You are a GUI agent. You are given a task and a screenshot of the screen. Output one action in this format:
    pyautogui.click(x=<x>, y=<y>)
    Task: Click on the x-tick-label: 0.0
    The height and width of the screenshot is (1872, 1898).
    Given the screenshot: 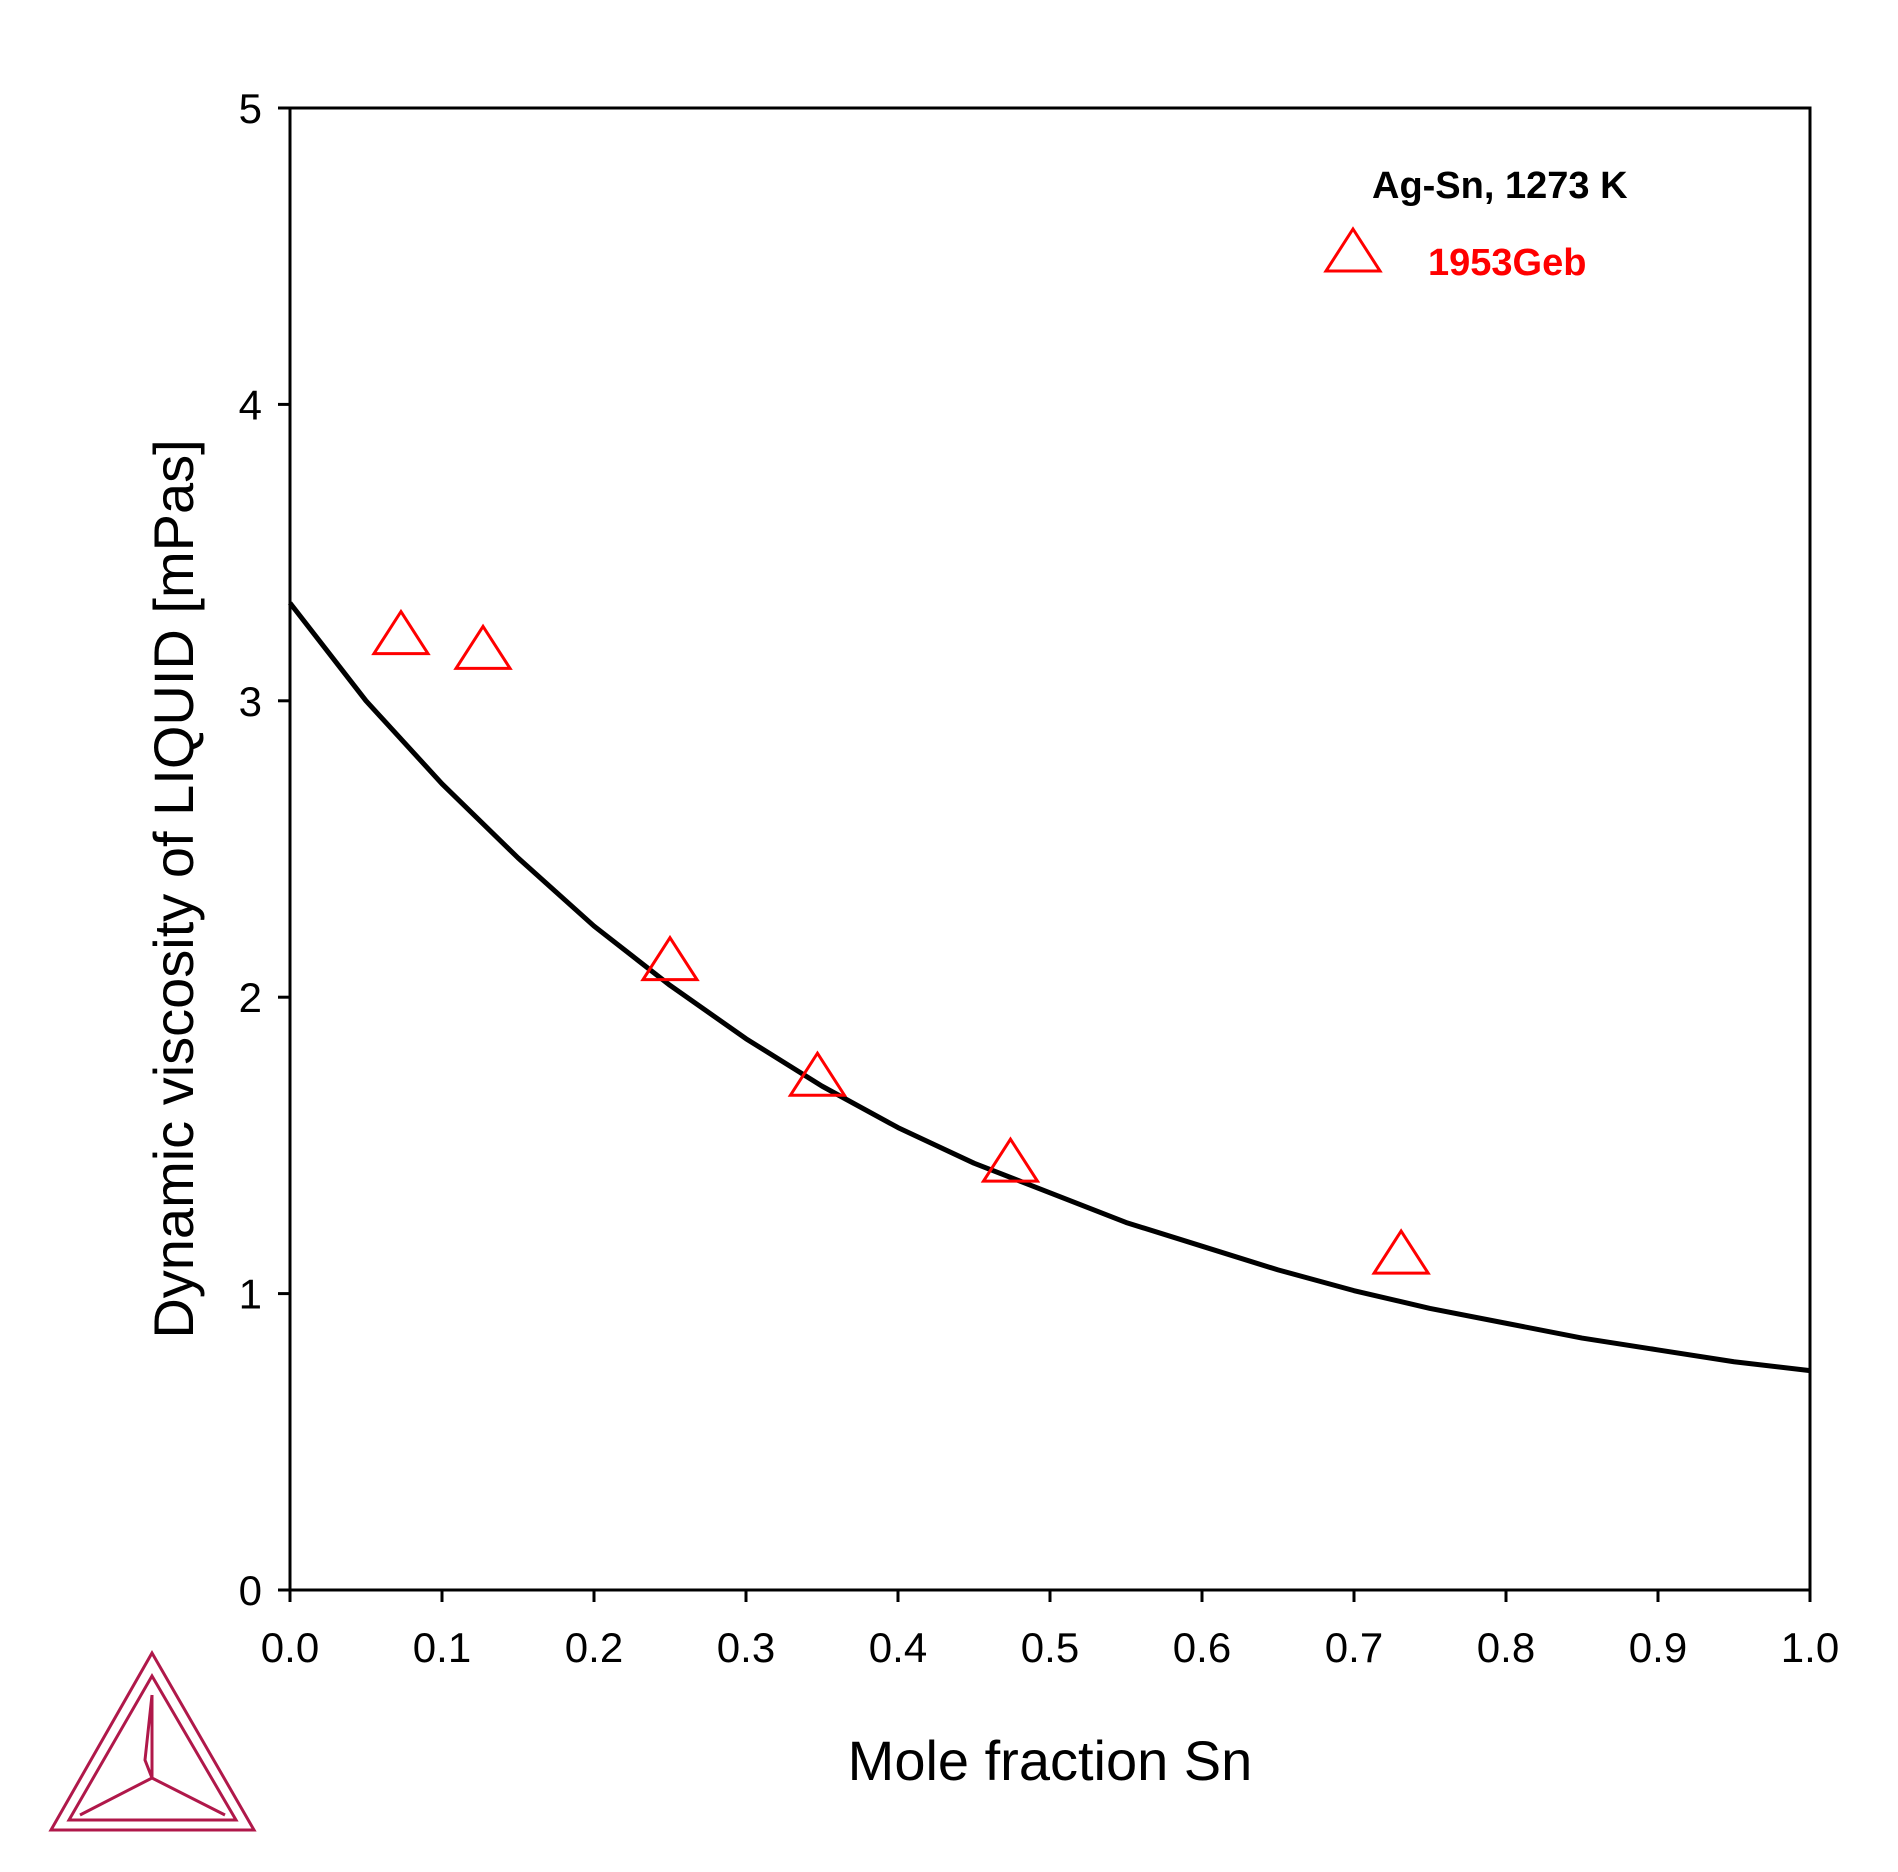 What is the action you would take?
    pyautogui.click(x=290, y=1647)
    